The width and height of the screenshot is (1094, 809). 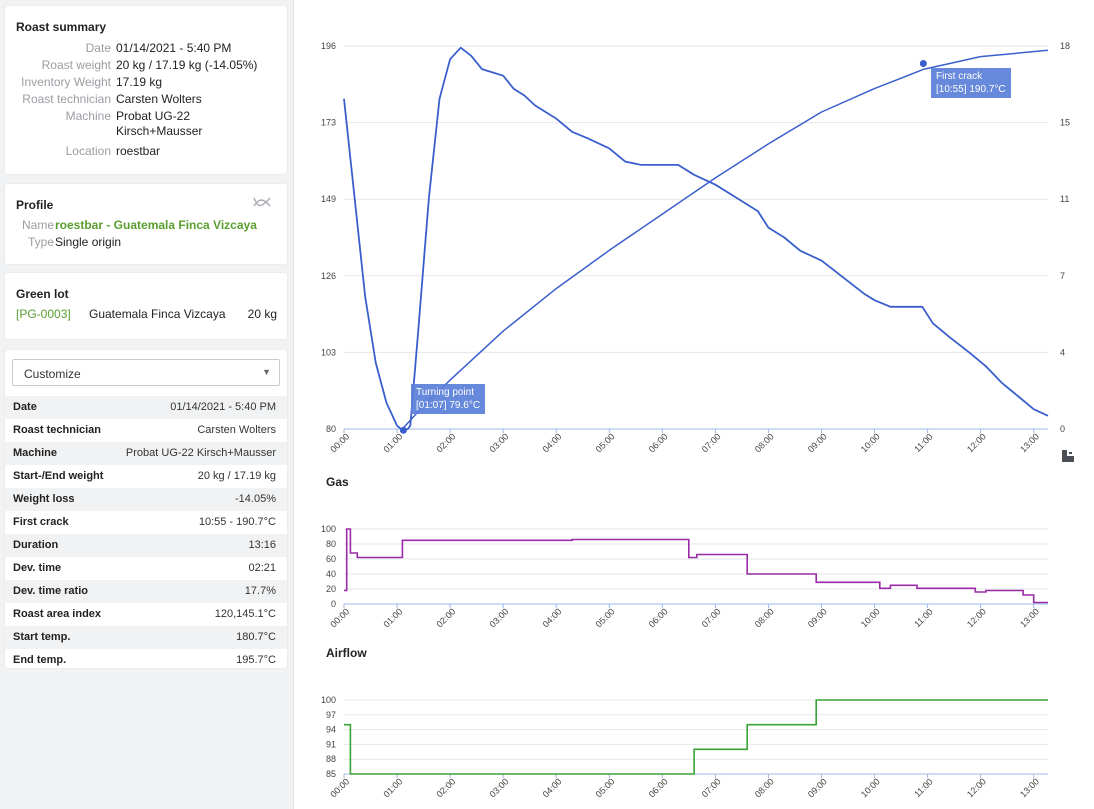 I want to click on turning-point-tooltip: Turning point [01:07] 79.6°C, so click(x=448, y=399).